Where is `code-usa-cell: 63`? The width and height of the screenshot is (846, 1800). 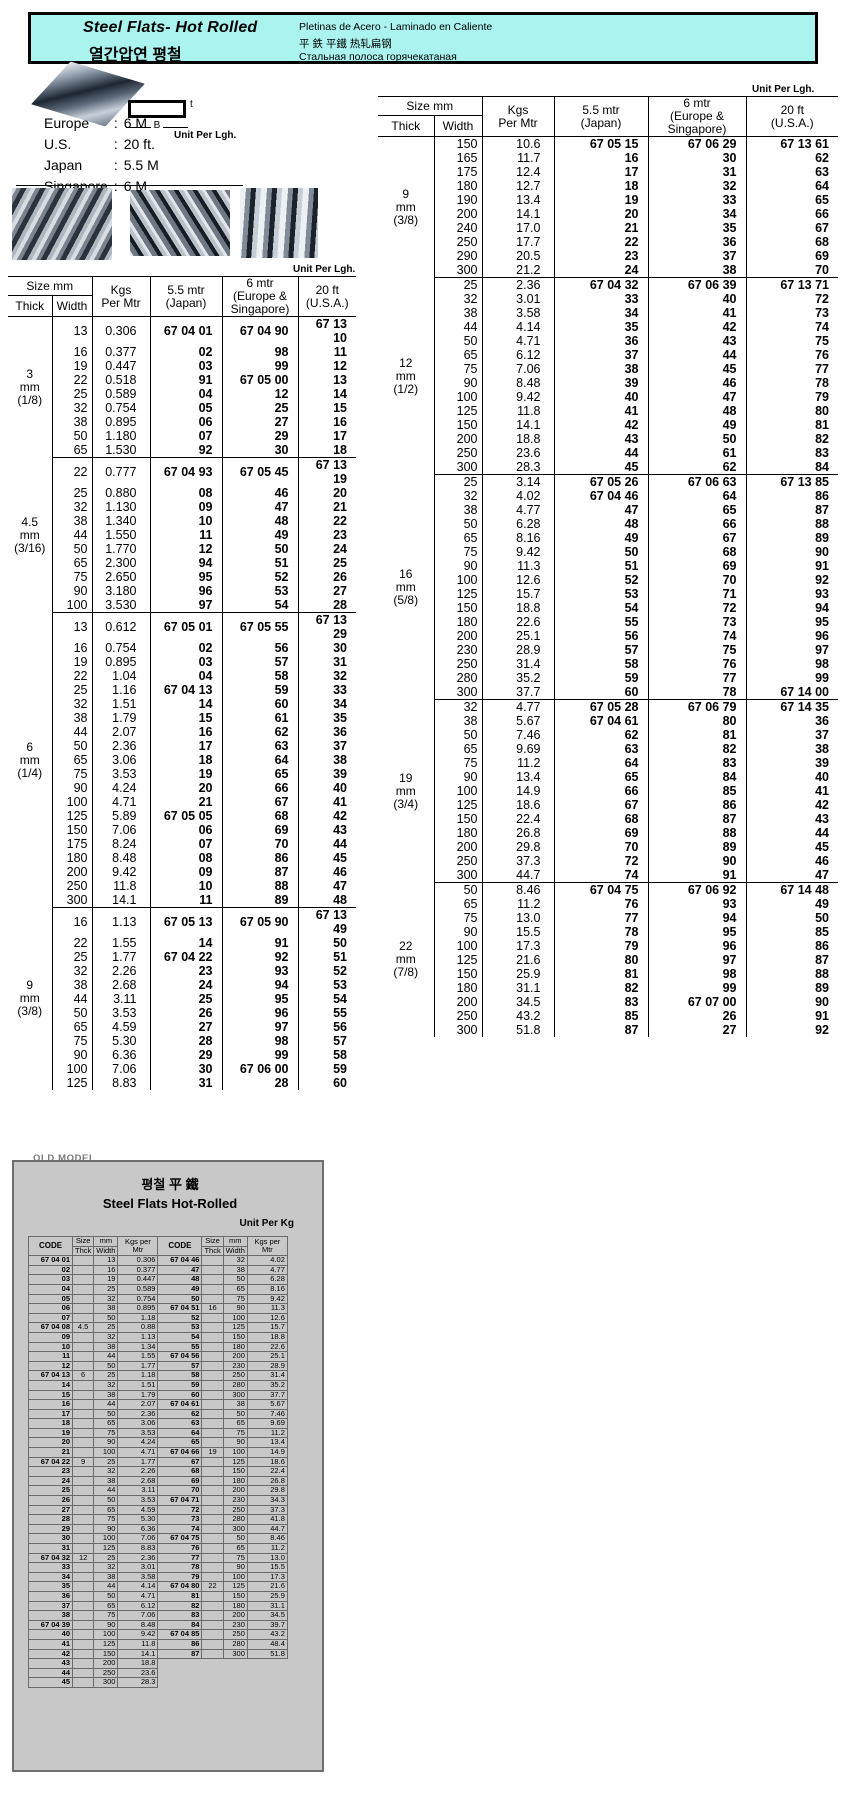
code-usa-cell: 63 is located at coordinates (791, 172).